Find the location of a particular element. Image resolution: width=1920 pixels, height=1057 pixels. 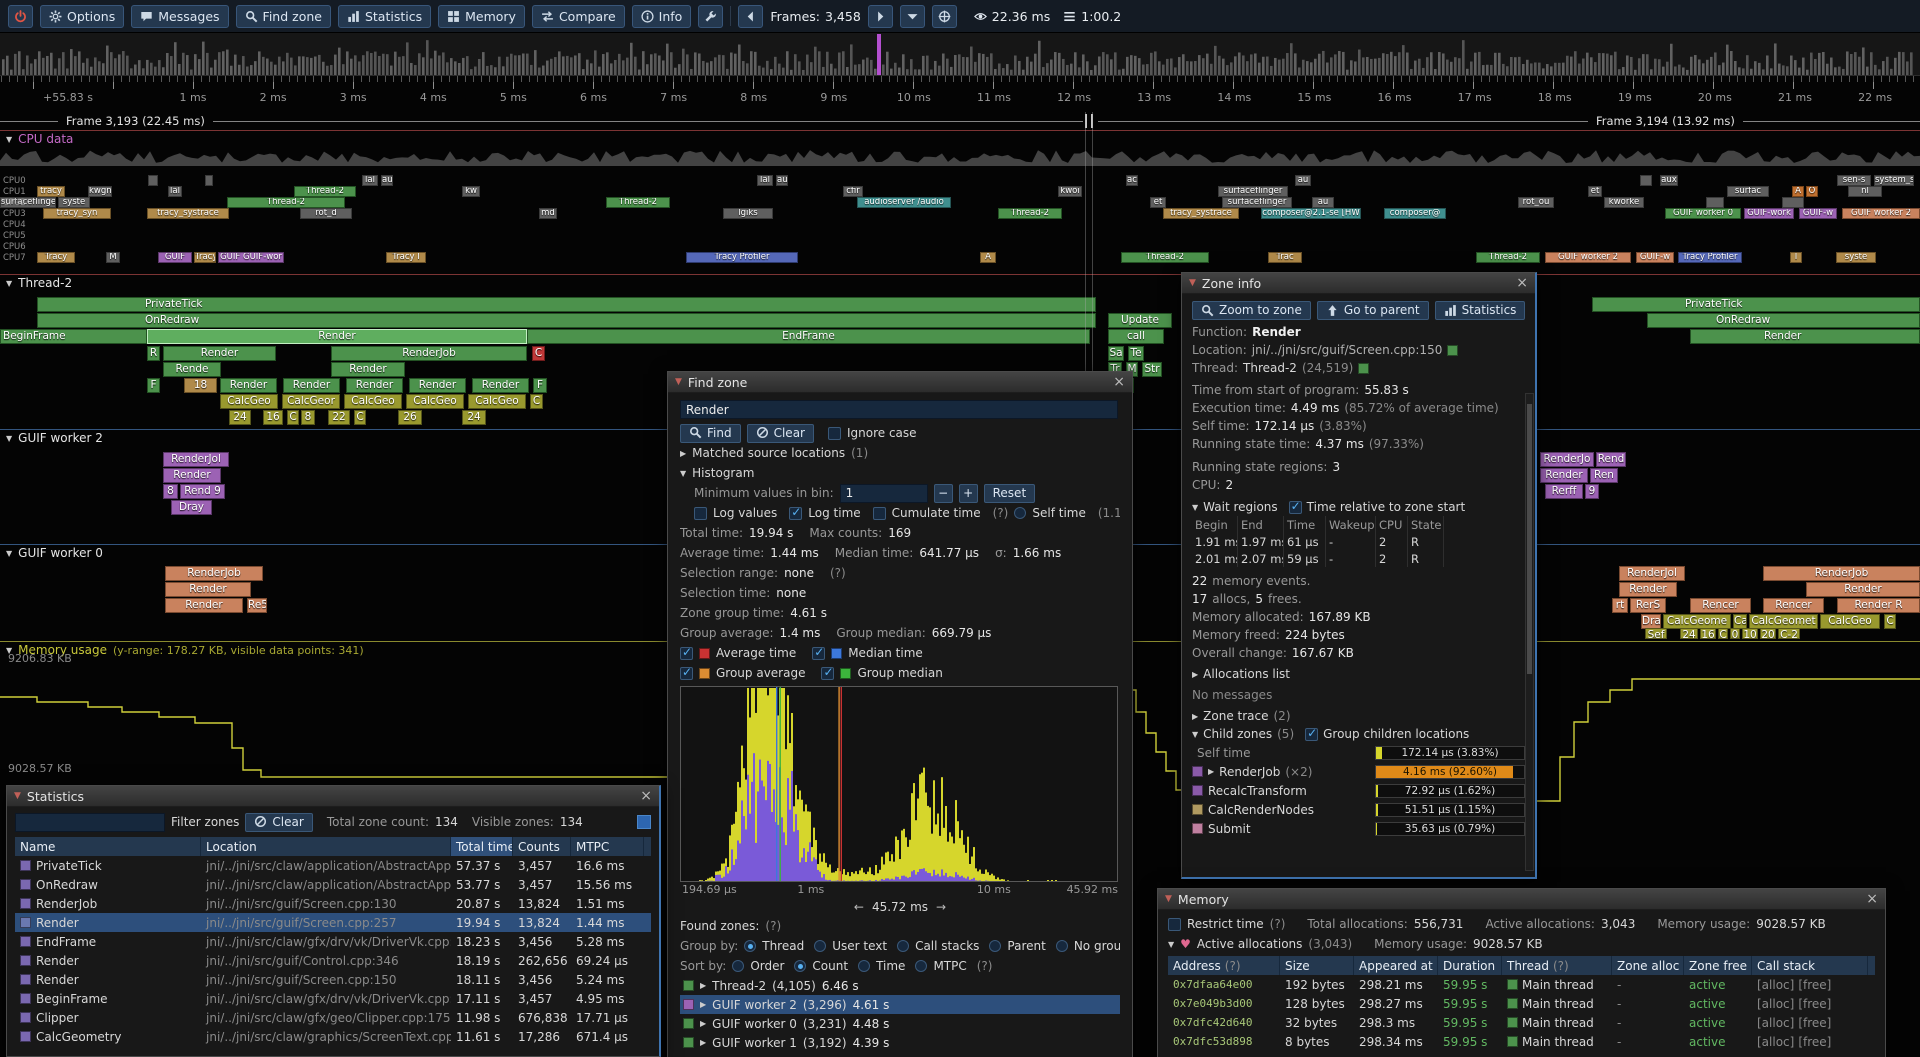

timeline-zone: Update is located at coordinates (1140, 320).